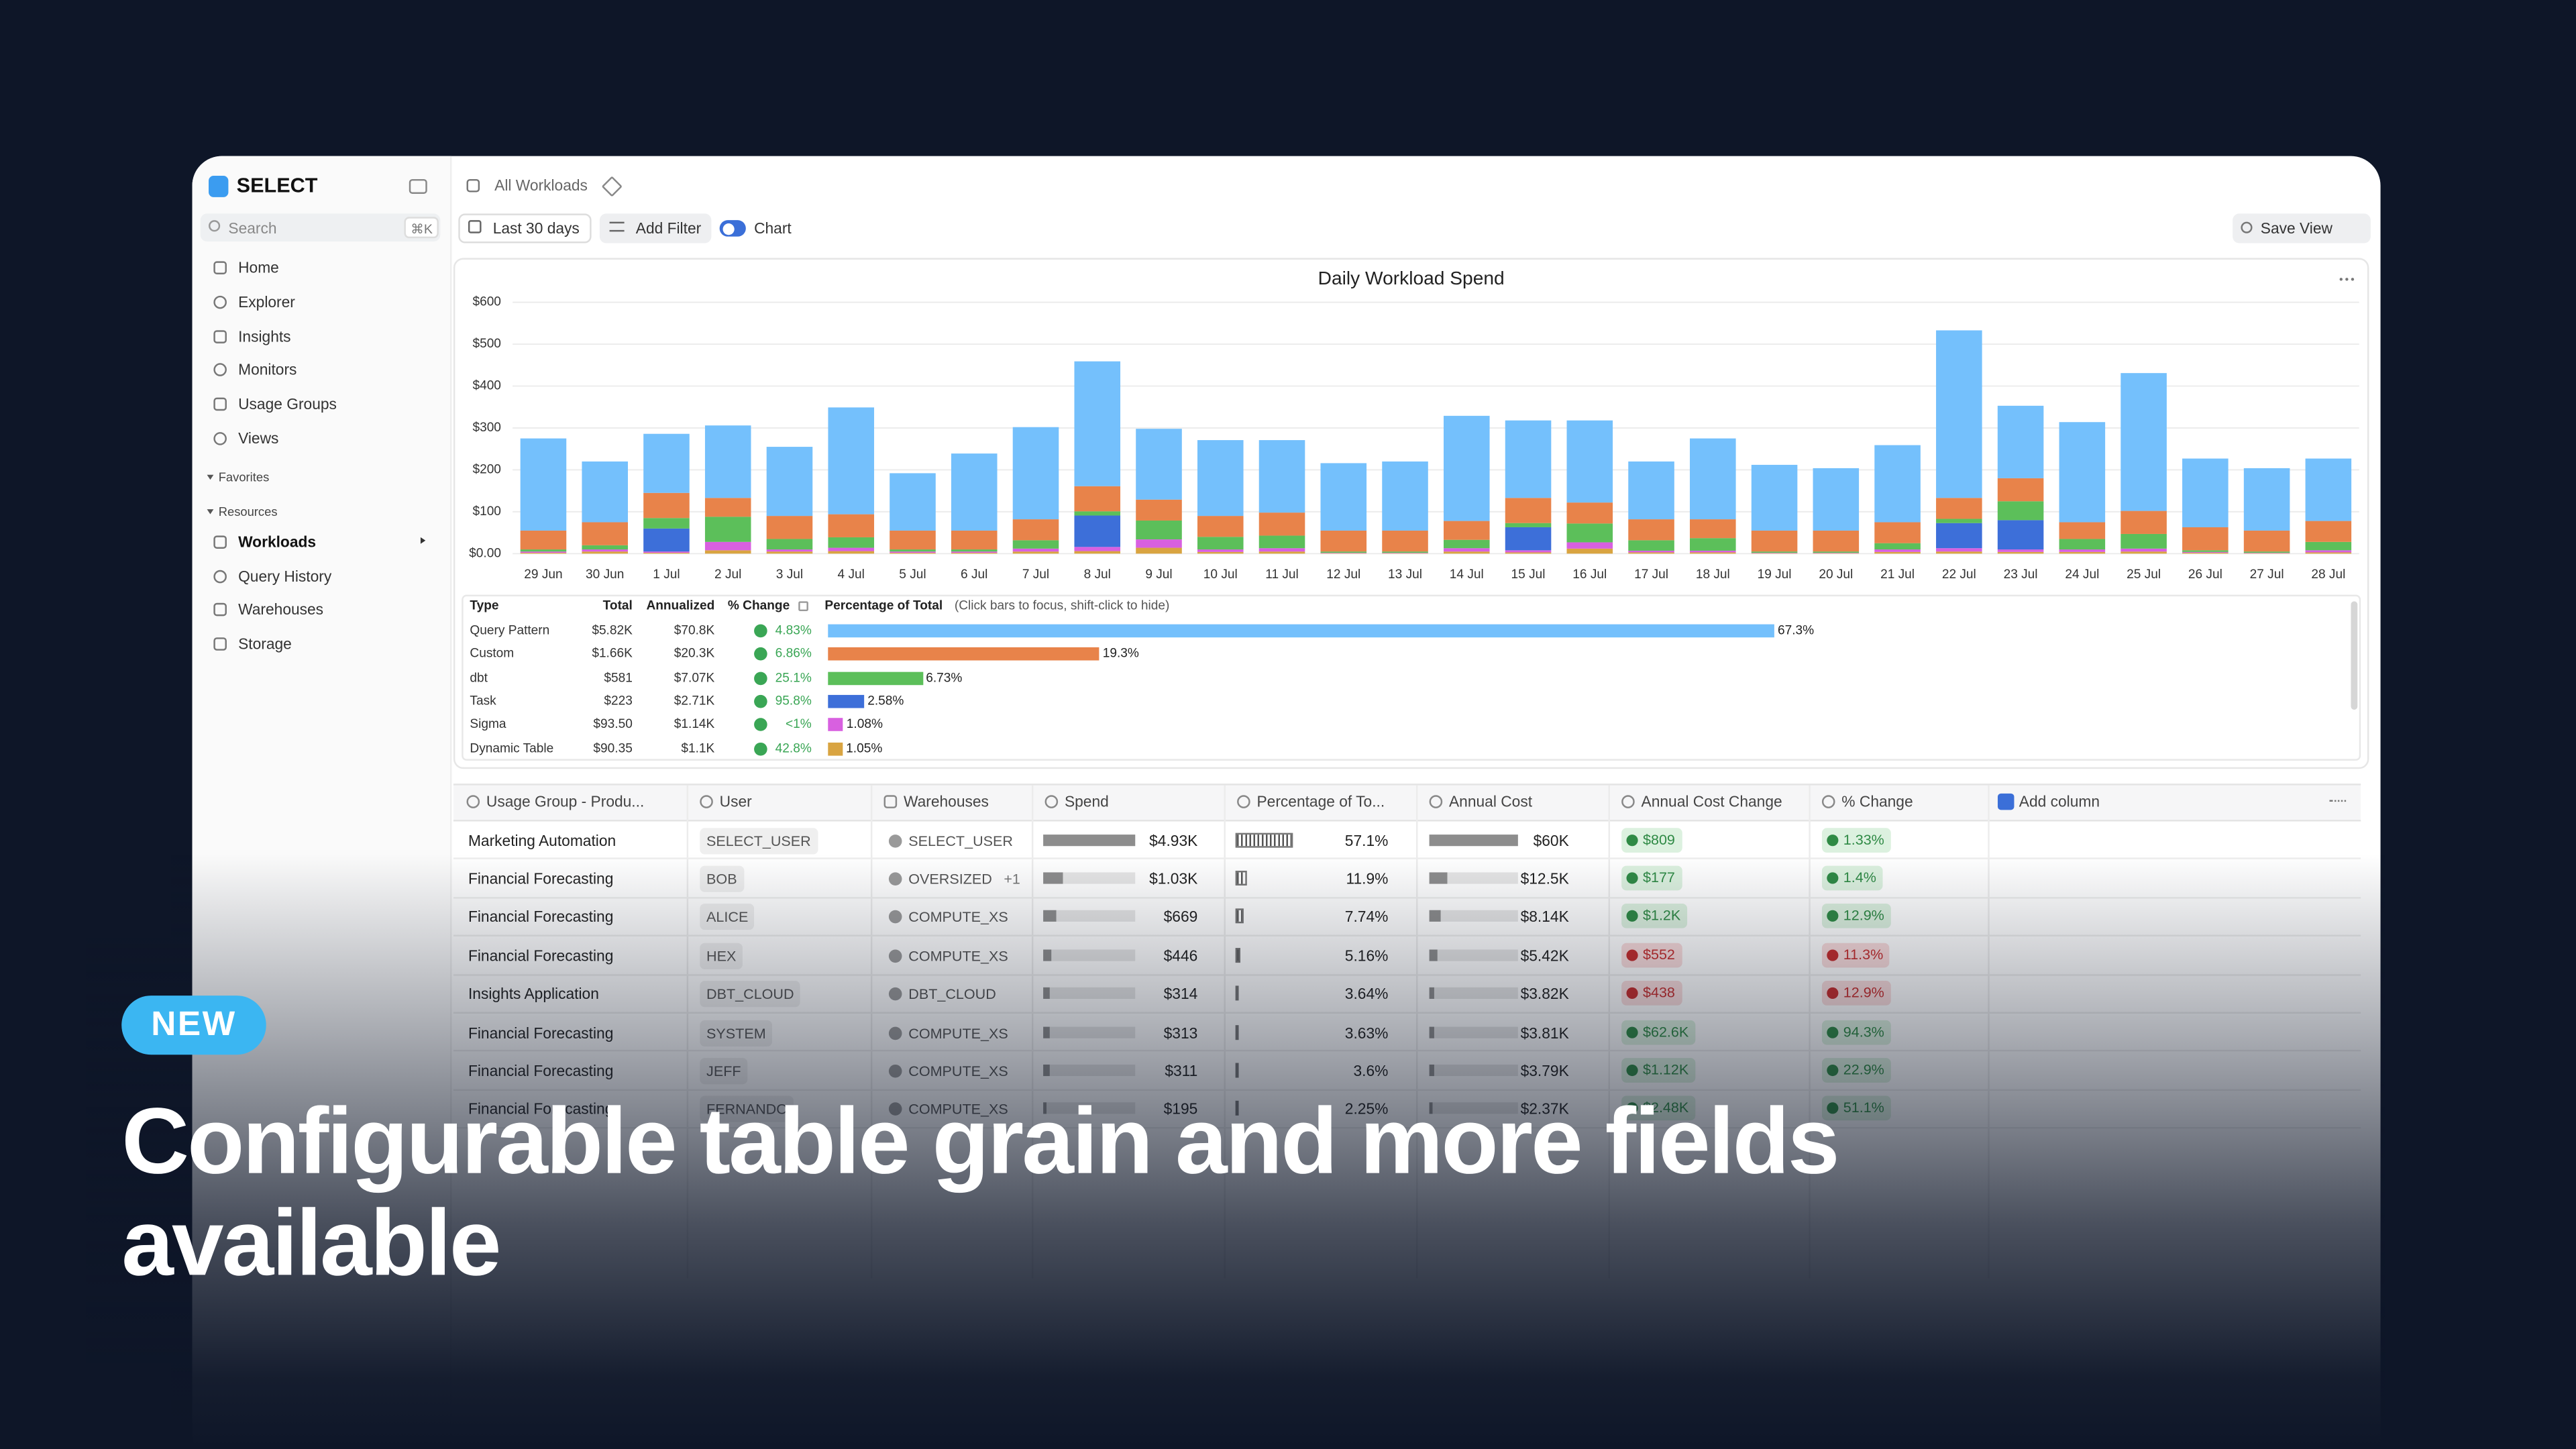 The height and width of the screenshot is (1449, 2576). Describe the element at coordinates (265, 644) in the screenshot. I see `resource-item: Storage` at that location.